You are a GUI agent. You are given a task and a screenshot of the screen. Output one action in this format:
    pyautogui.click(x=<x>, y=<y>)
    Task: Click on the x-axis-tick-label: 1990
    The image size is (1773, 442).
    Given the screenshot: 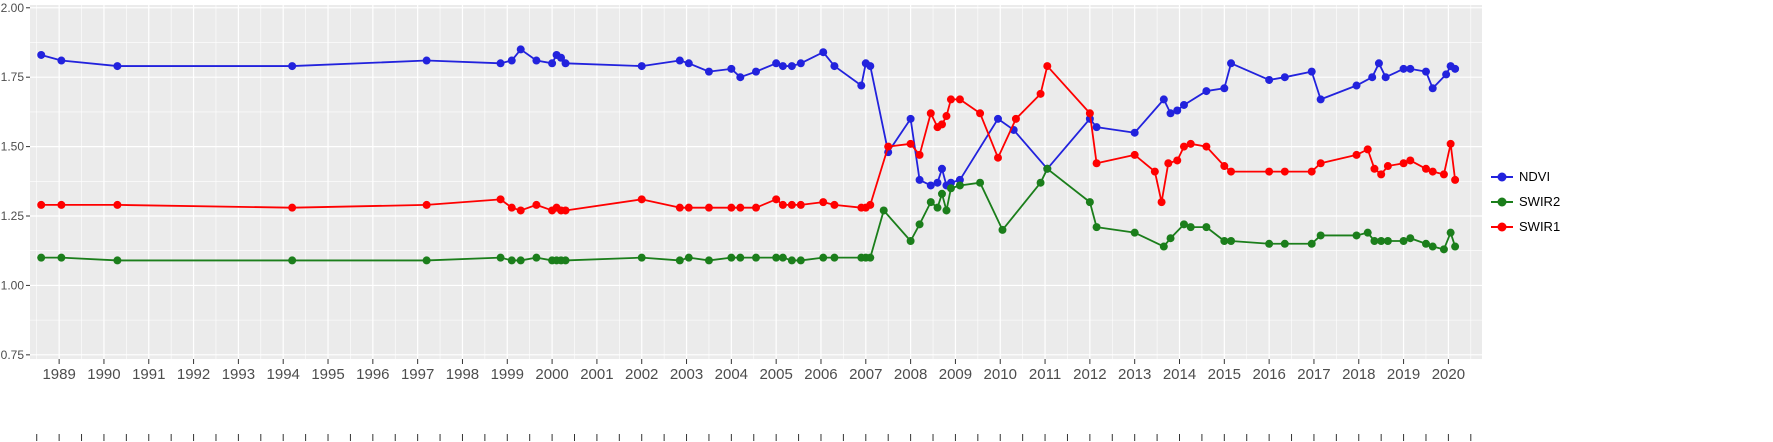 What is the action you would take?
    pyautogui.click(x=103, y=374)
    